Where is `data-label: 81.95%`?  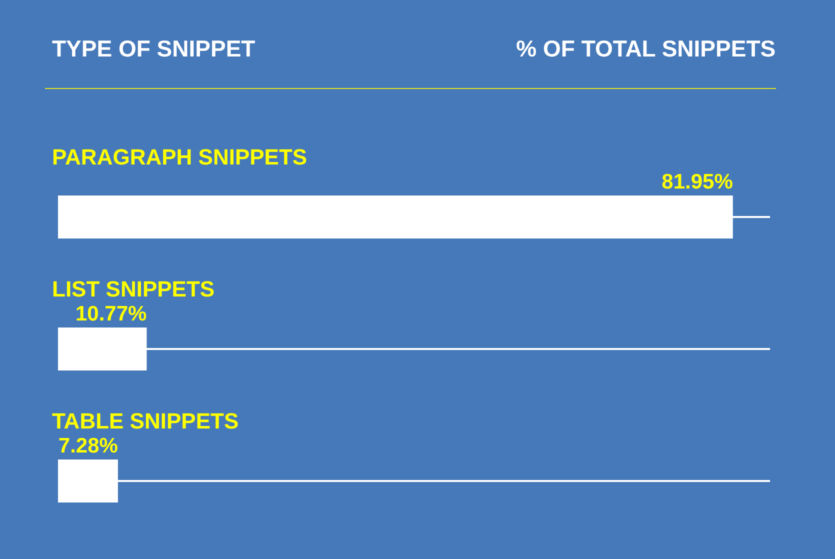 data-label: 81.95% is located at coordinates (698, 182).